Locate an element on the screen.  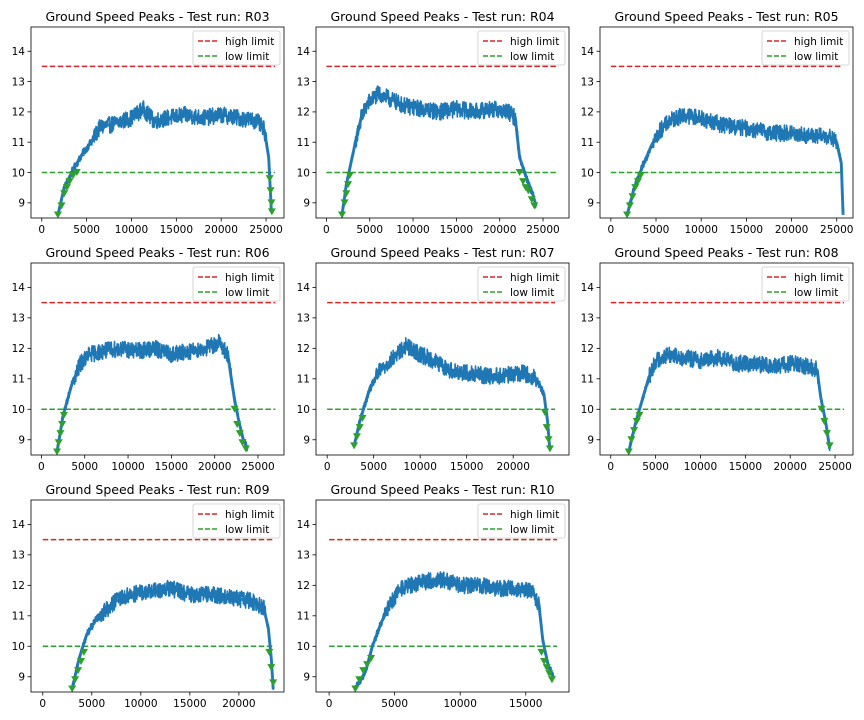
y-tick-label: 13 is located at coordinates (587, 319).